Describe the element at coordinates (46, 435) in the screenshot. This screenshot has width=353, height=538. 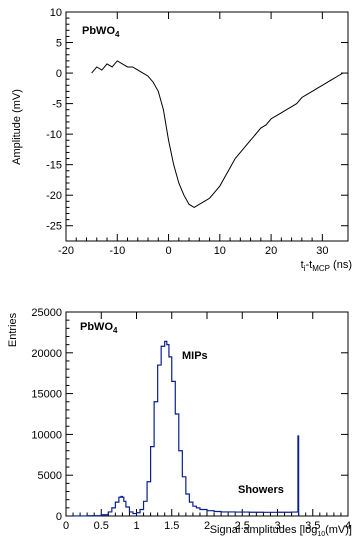
I see `y-tick-label: 10000` at that location.